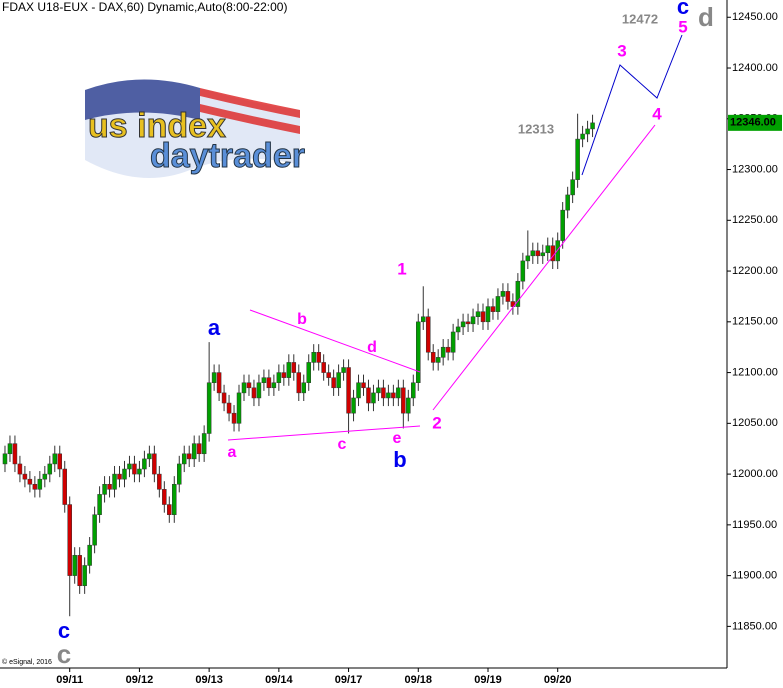 The image size is (783, 688). I want to click on wave-label: 4, so click(657, 113).